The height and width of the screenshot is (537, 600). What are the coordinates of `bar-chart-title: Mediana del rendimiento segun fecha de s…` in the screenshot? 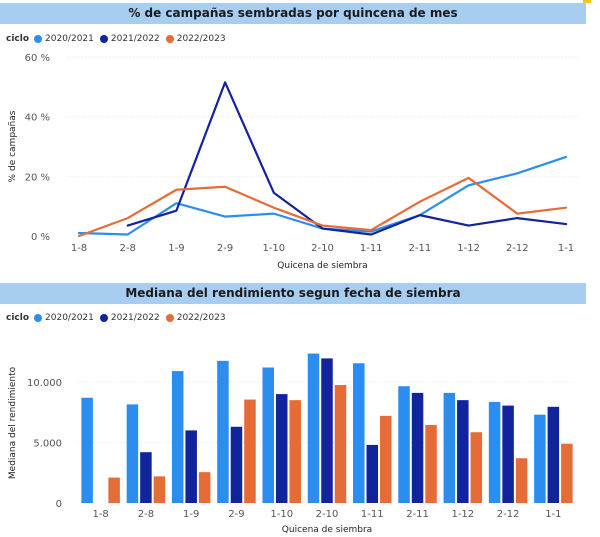 It's located at (293, 293).